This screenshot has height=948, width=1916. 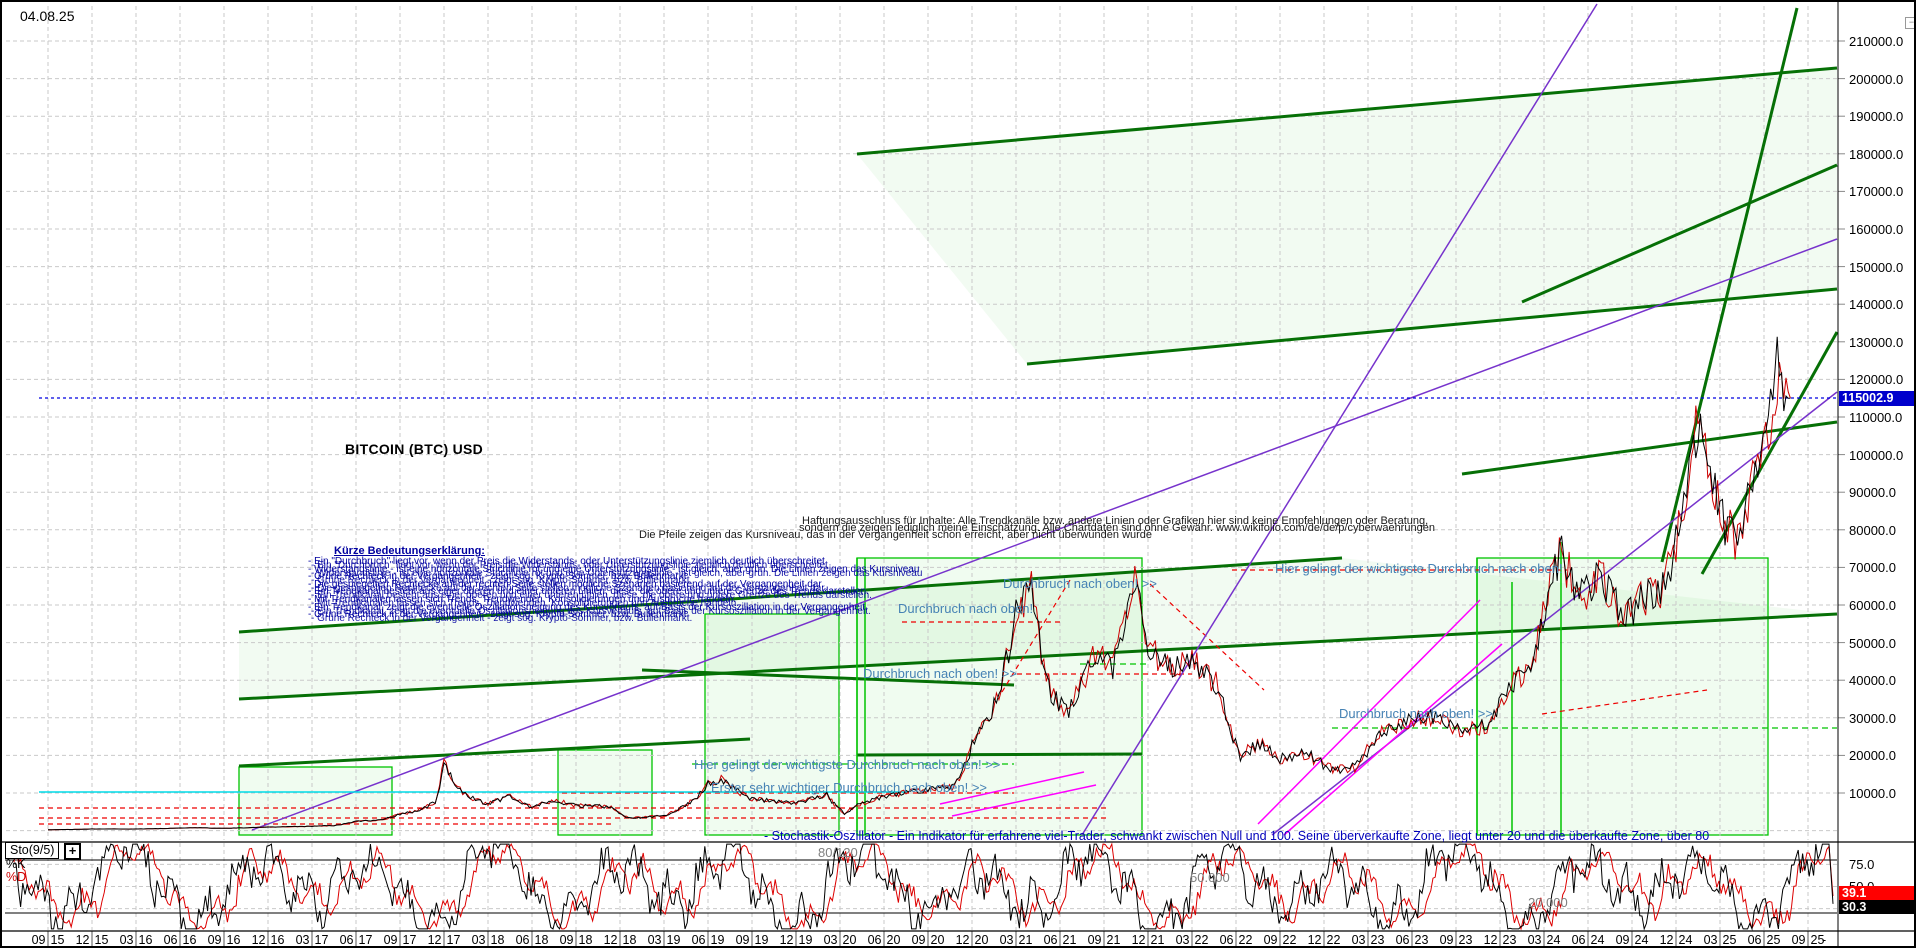 I want to click on time-axis-label: 12 22, so click(x=1324, y=940).